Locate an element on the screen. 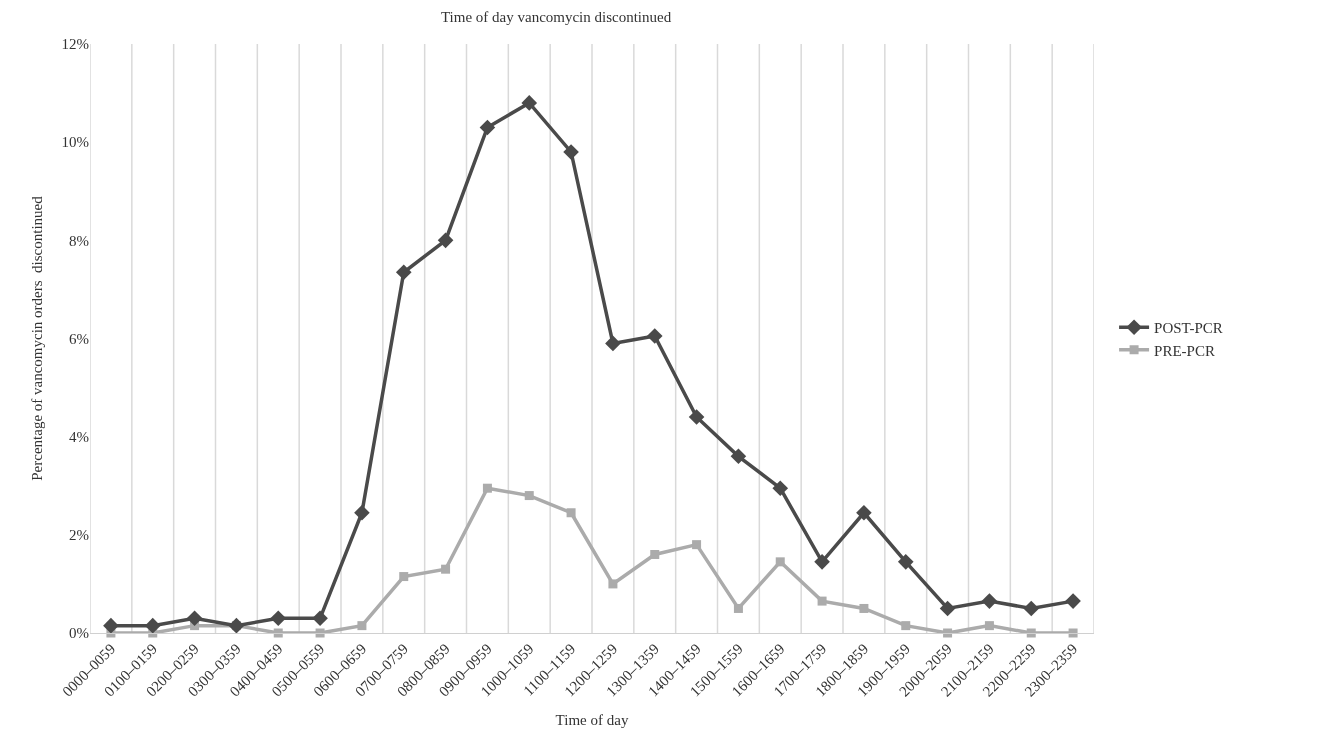 The image size is (1324, 748). y-tick-label: 10% is located at coordinates (75, 142).